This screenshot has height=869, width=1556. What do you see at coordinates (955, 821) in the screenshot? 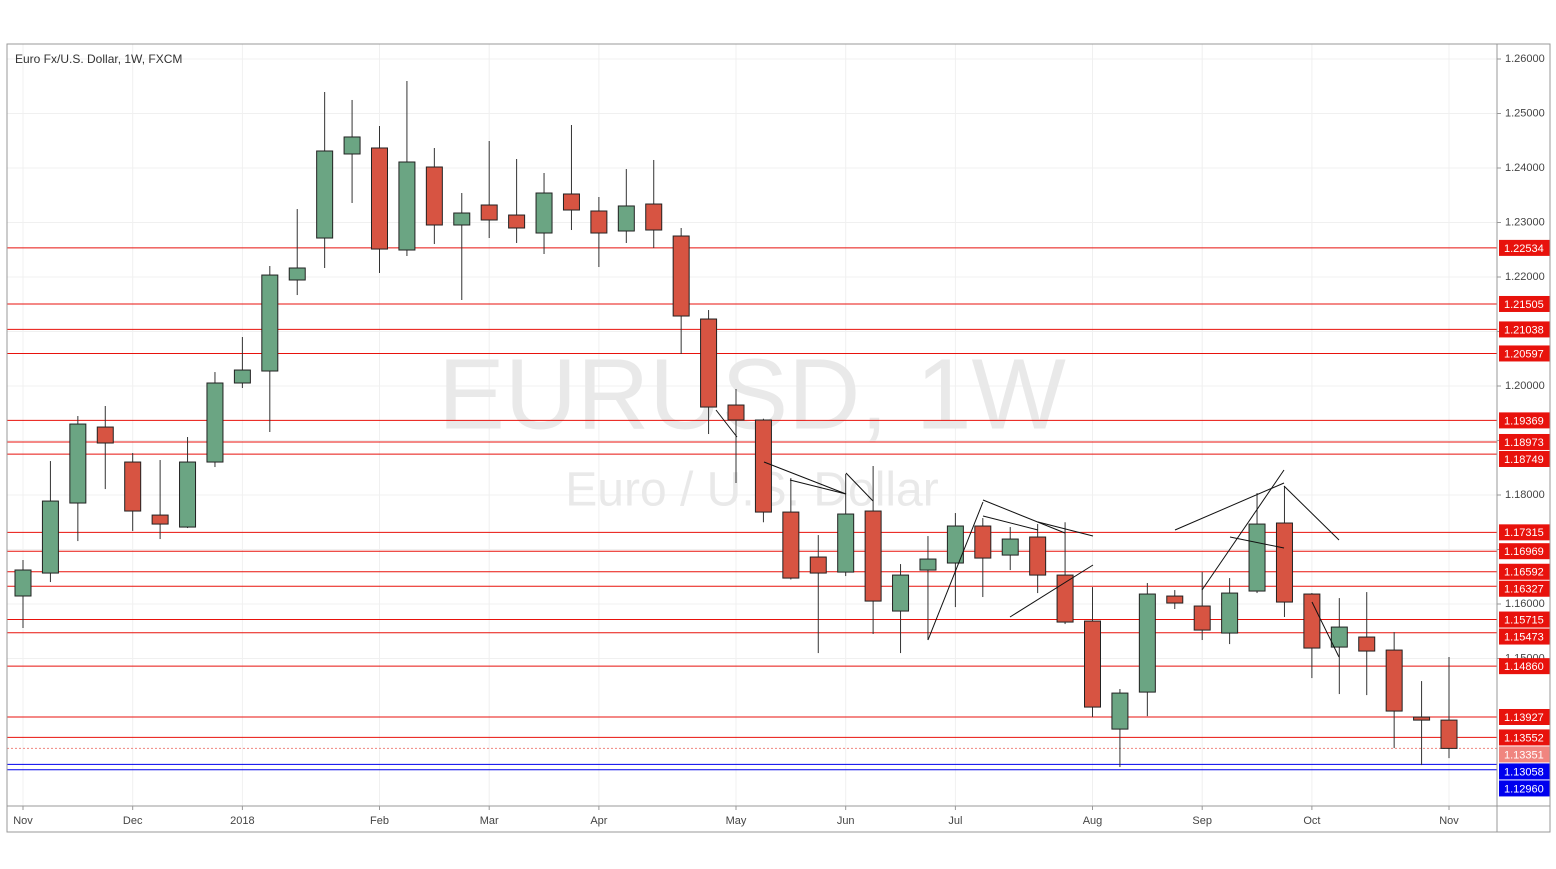
I see `x-tick-label: Jul` at bounding box center [955, 821].